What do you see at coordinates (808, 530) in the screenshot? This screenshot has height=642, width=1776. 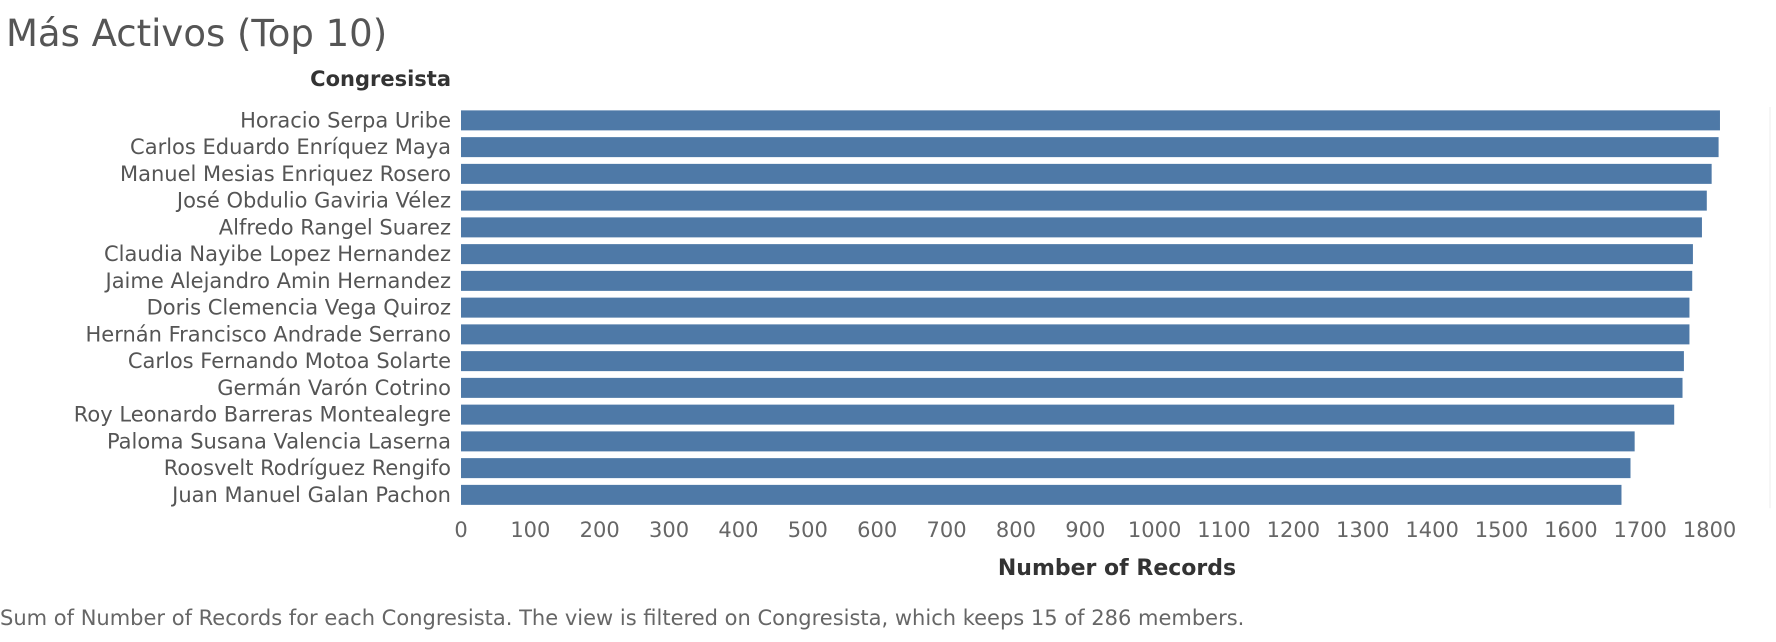 I see `x-tick-label: 500` at bounding box center [808, 530].